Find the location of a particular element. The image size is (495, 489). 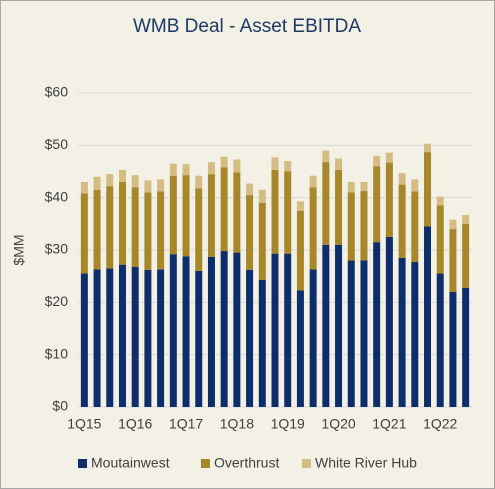

x-tick-label: 1Q21 is located at coordinates (389, 424).